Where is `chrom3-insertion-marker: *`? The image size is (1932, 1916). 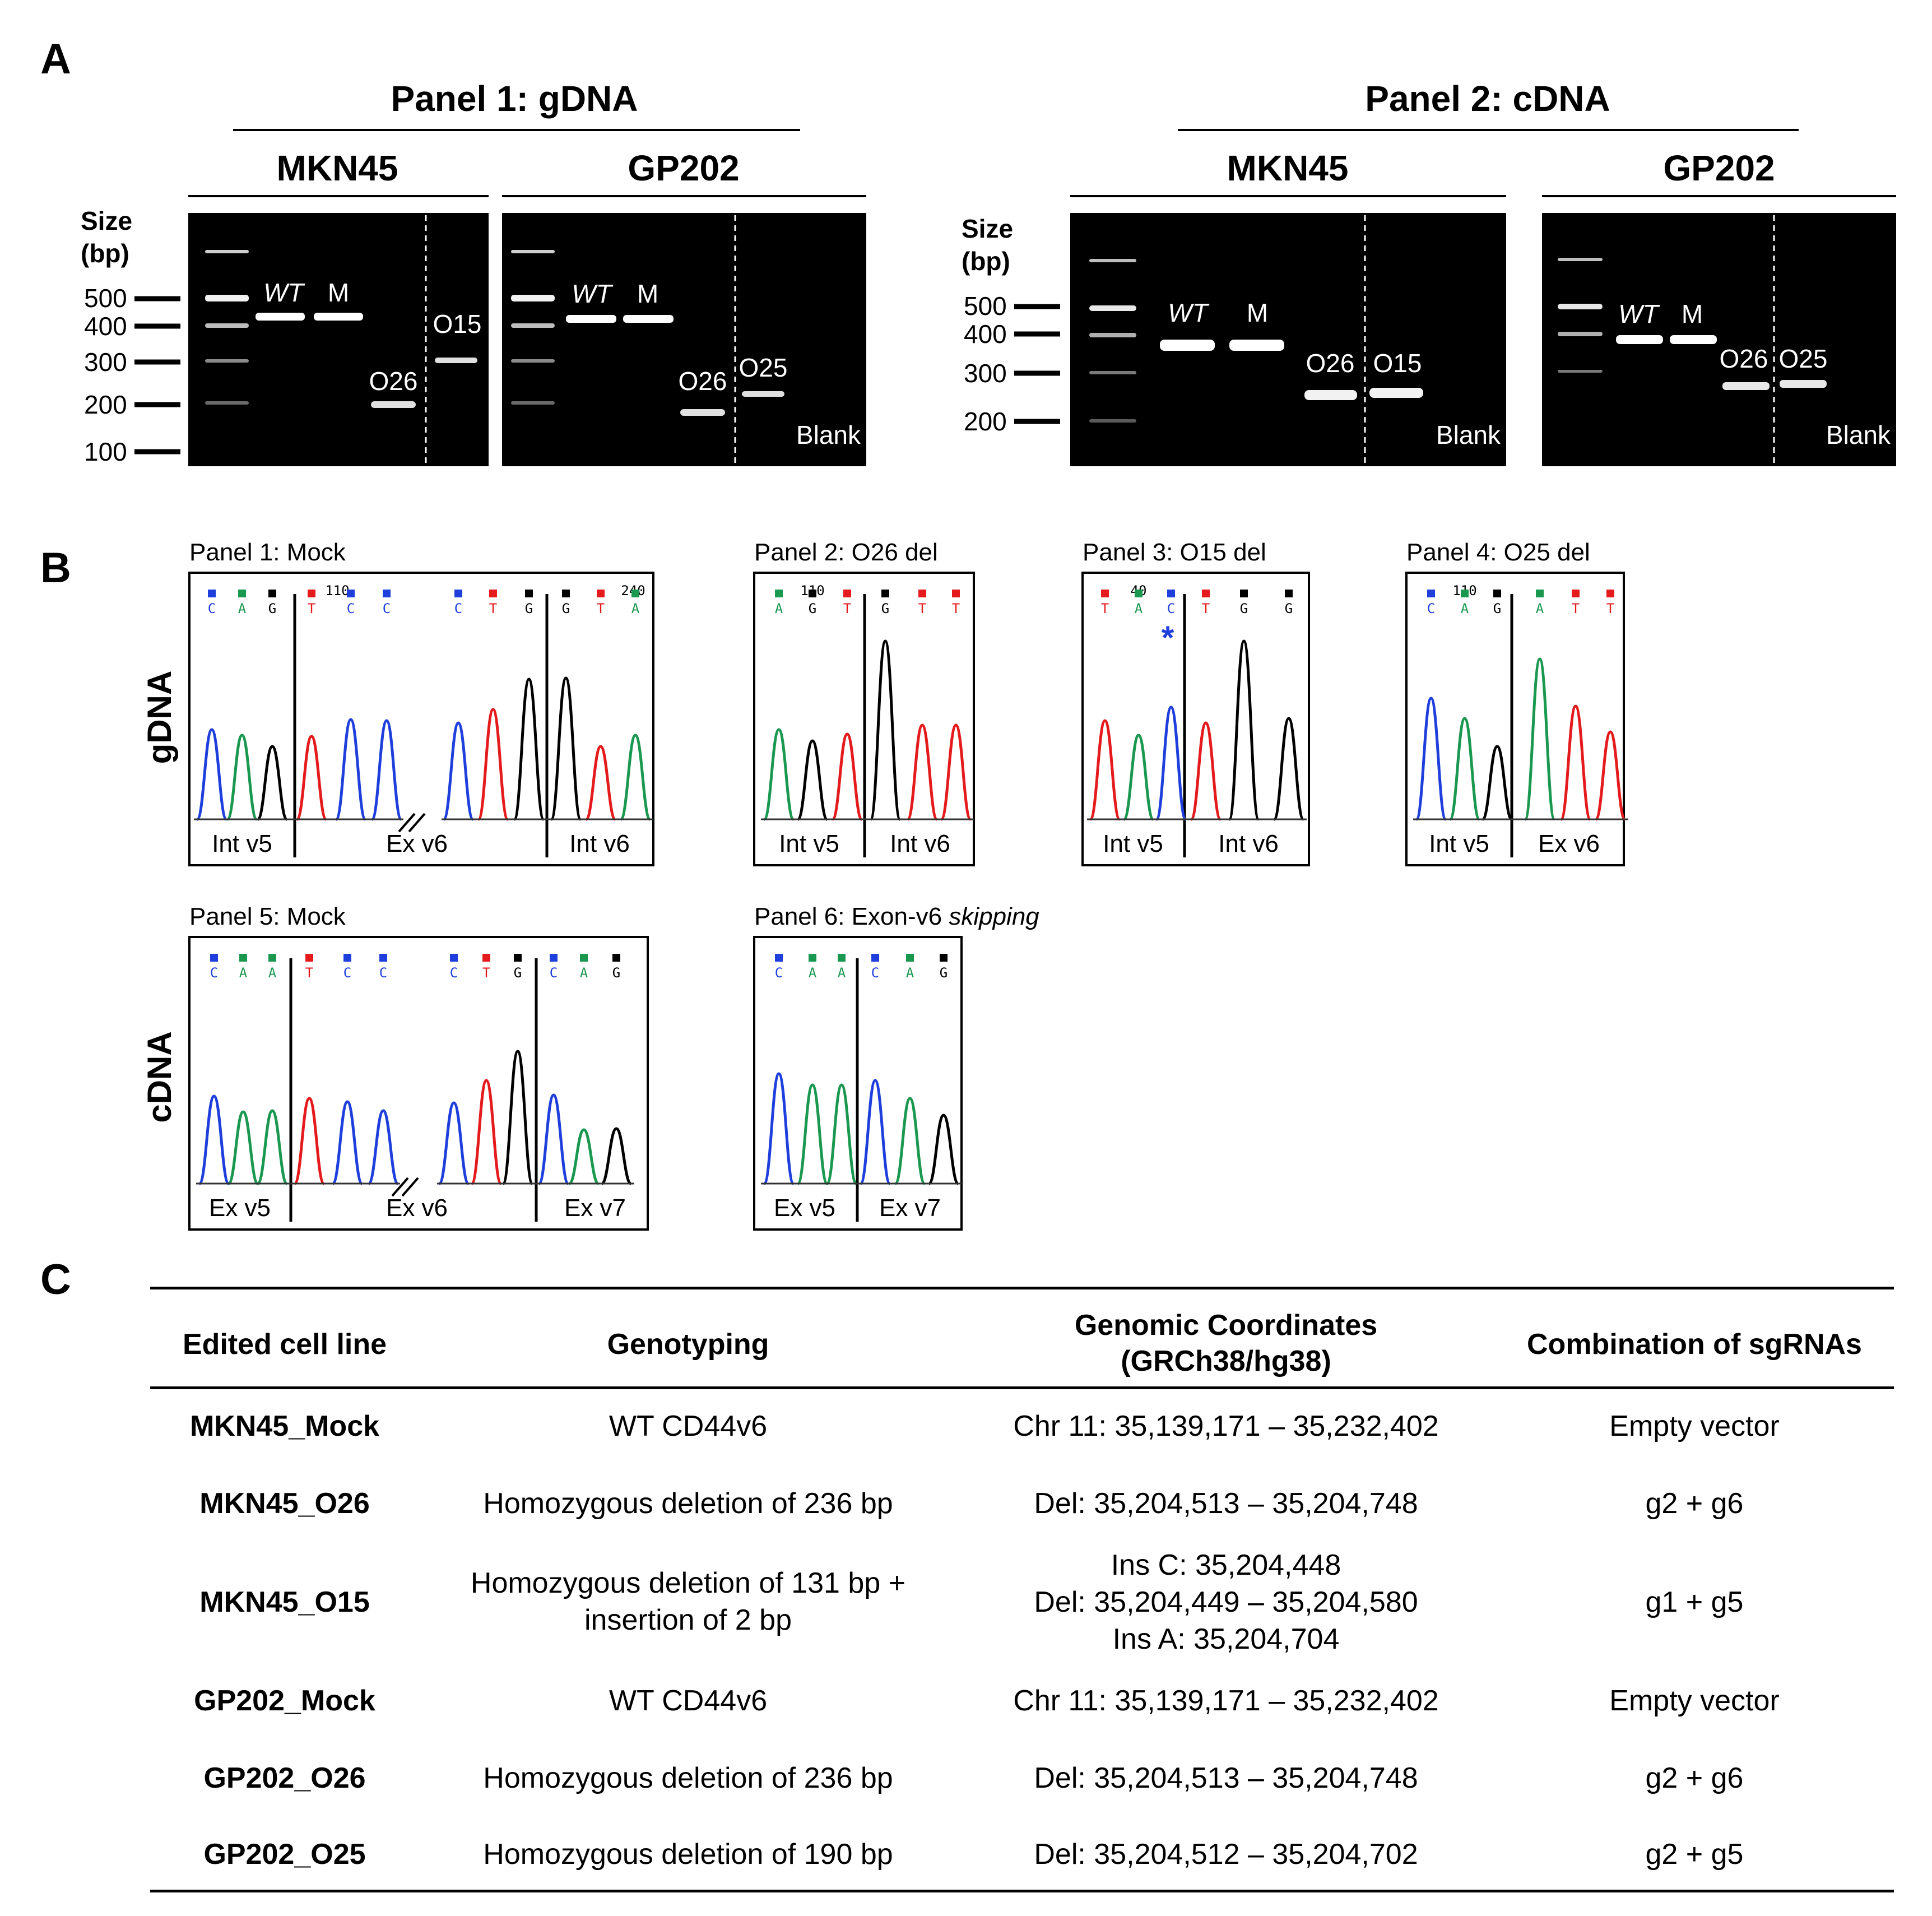
chrom3-insertion-marker: * is located at coordinates (1168, 638).